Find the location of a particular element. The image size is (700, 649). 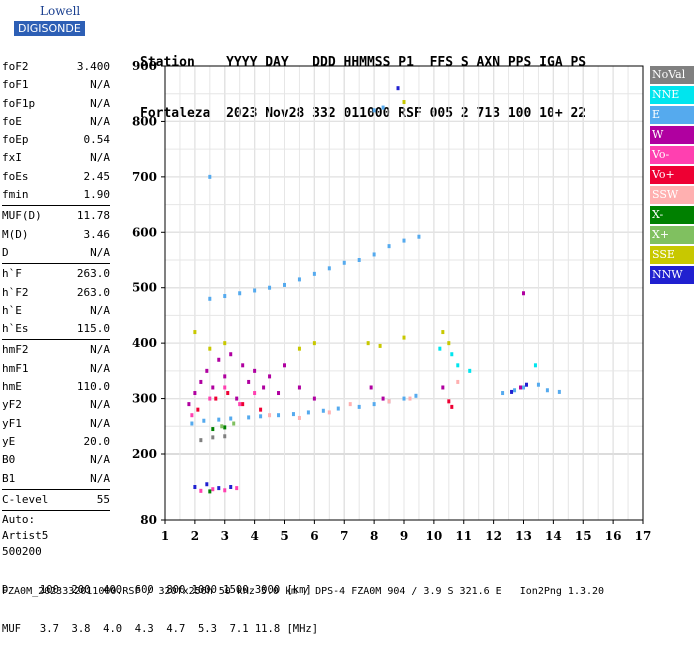

legend-entry-e: E is located at coordinates (672, 115).